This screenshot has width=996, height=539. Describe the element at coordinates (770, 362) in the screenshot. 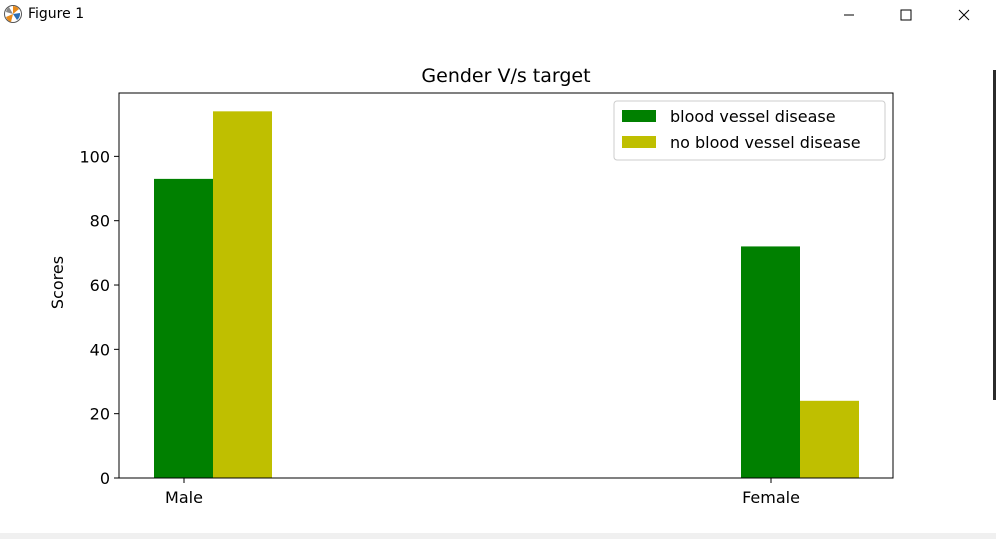

I see `bar-female-blood-vessel-disease` at that location.